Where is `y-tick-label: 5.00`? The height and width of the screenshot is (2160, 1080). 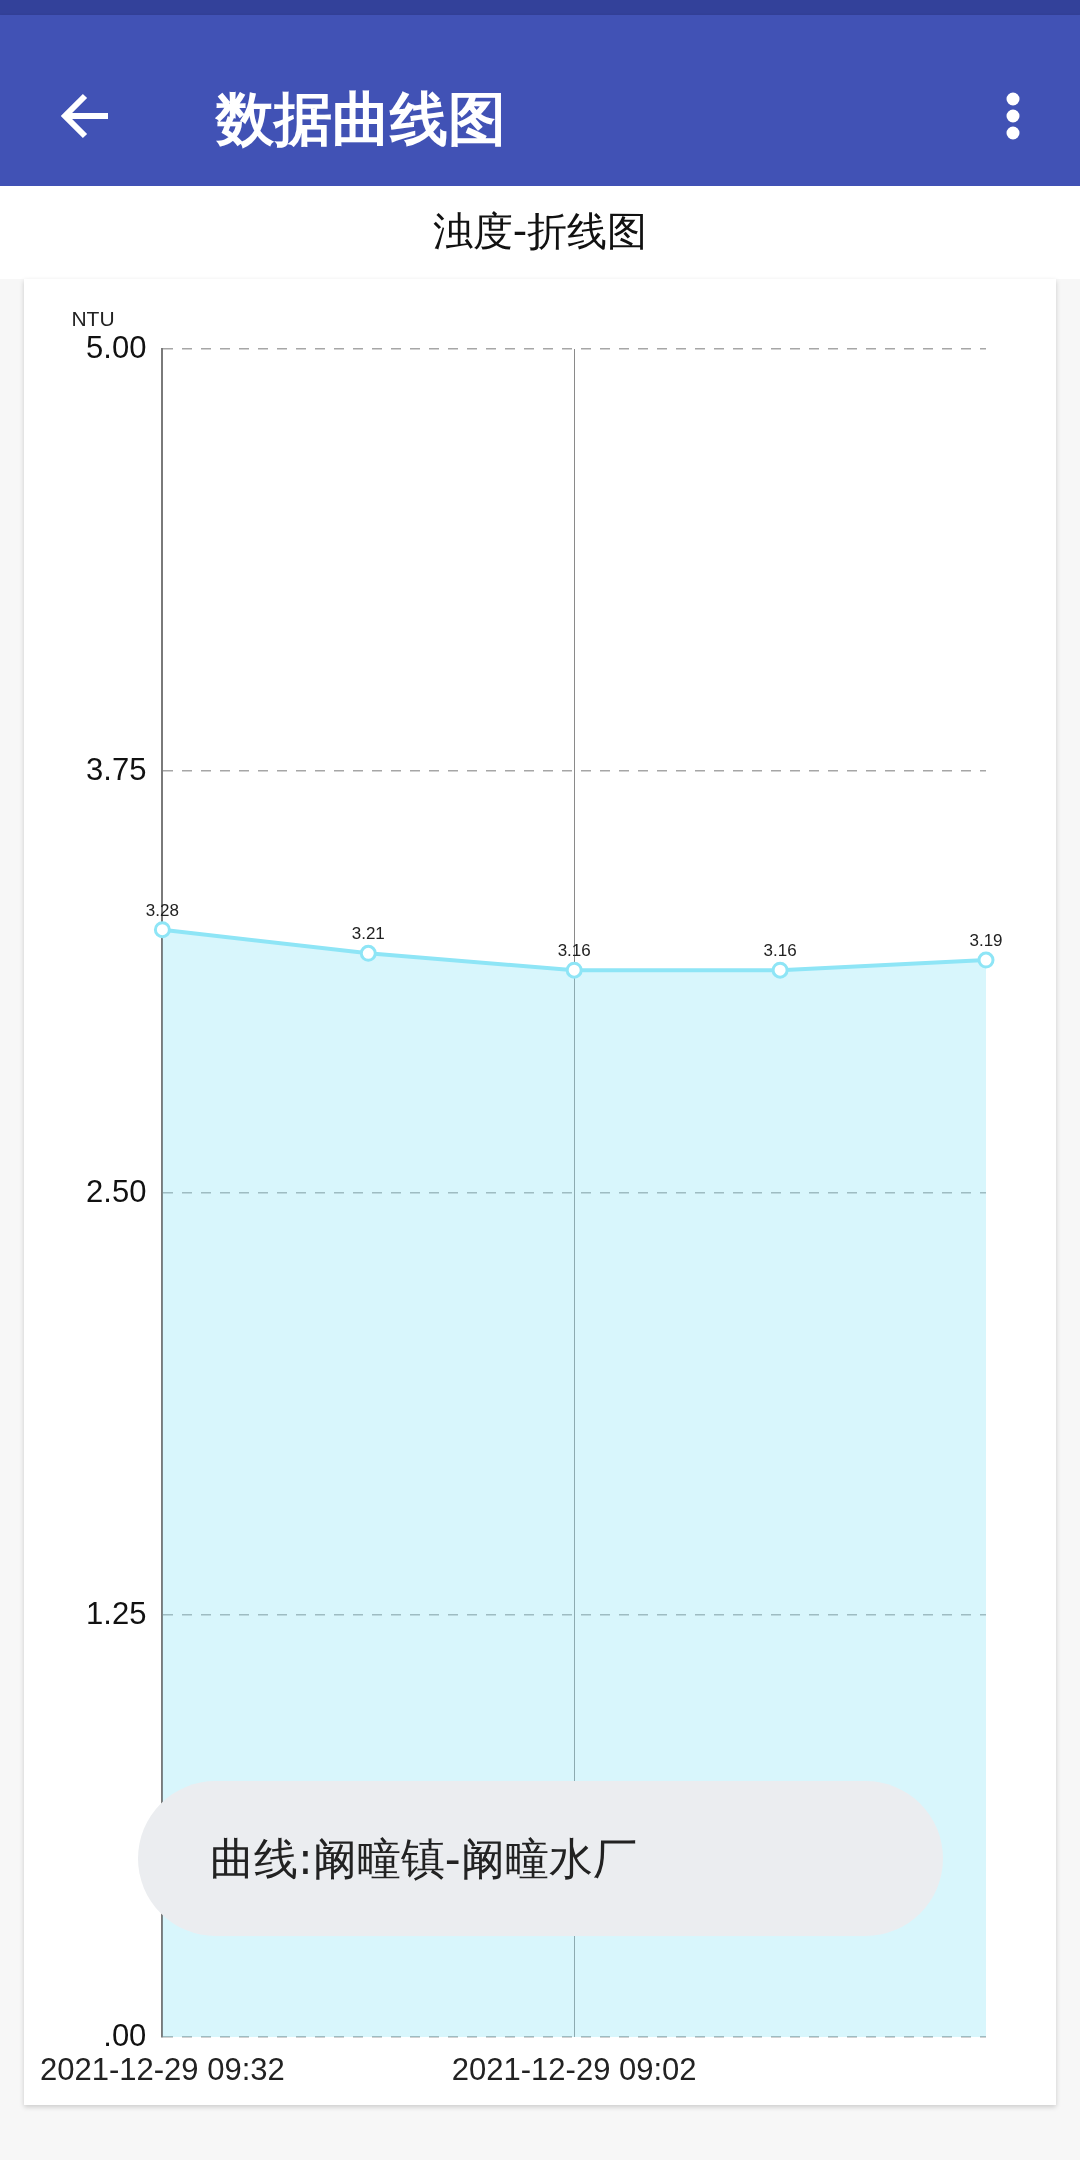 y-tick-label: 5.00 is located at coordinates (116, 347).